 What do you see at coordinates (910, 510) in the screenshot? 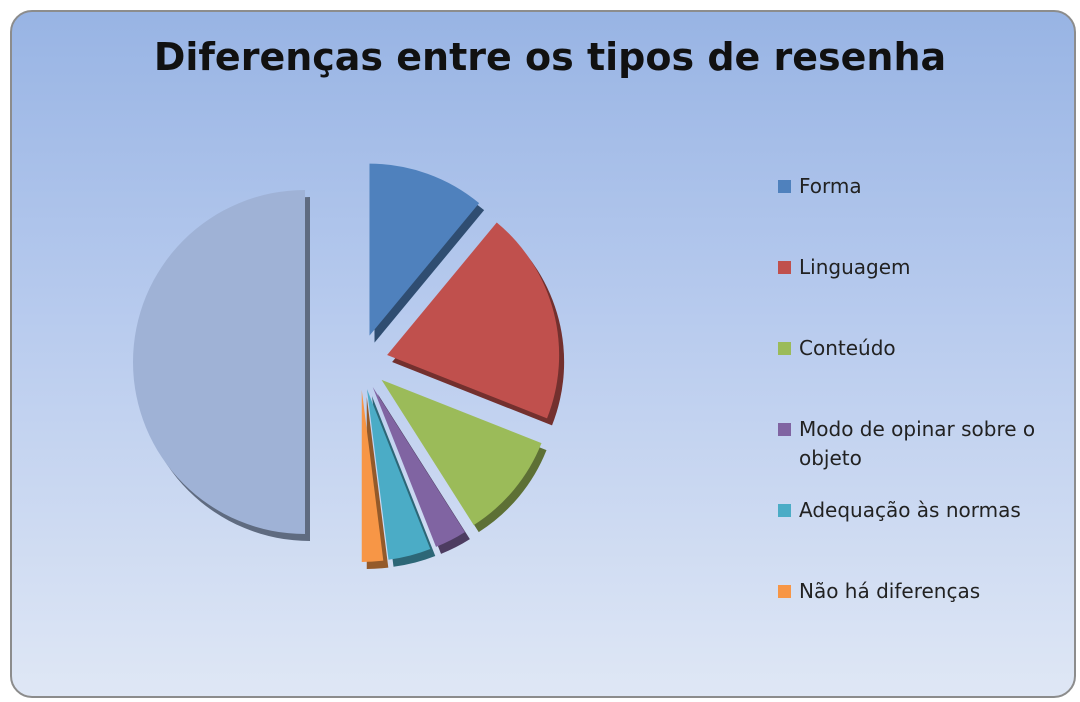
I see `legend-label: Adequação às normas` at bounding box center [910, 510].